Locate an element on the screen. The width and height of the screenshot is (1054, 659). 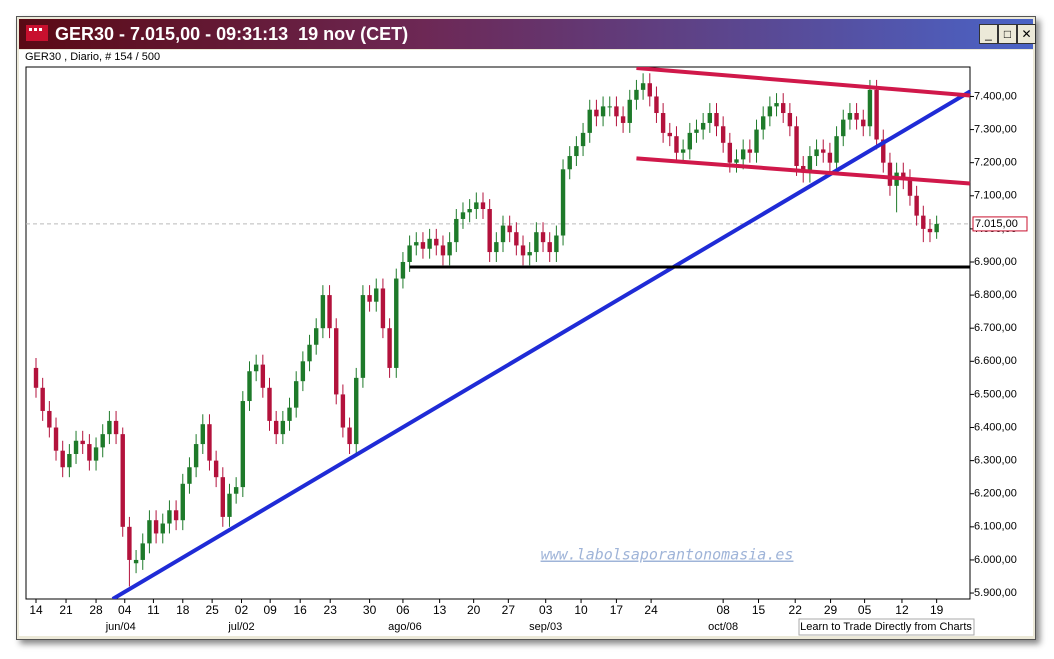
y-tick-label: 6.100,00 is located at coordinates (995, 527).